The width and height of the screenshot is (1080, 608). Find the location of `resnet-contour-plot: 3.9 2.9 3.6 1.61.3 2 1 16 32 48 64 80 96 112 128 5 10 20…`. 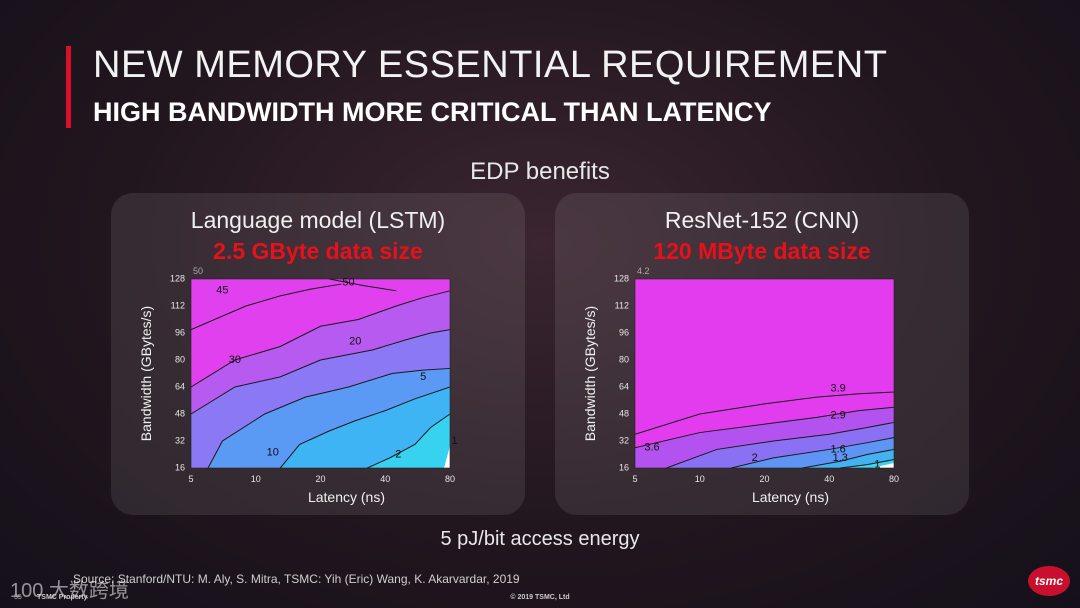

resnet-contour-plot: 3.9 2.9 3.6 1.61.3 2 1 16 32 48 64 80 96 112 128 5 10 20… is located at coordinates (740, 385).